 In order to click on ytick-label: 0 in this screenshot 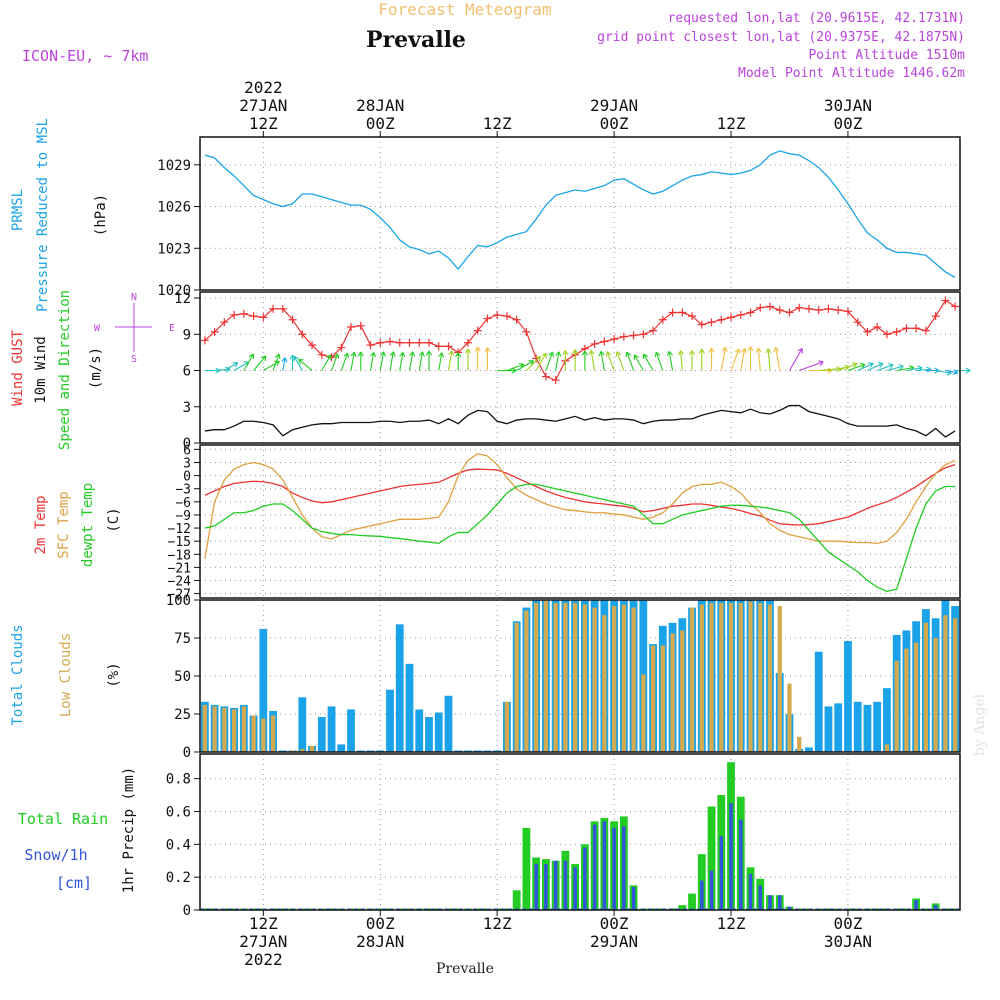, I will do `click(187, 477)`.